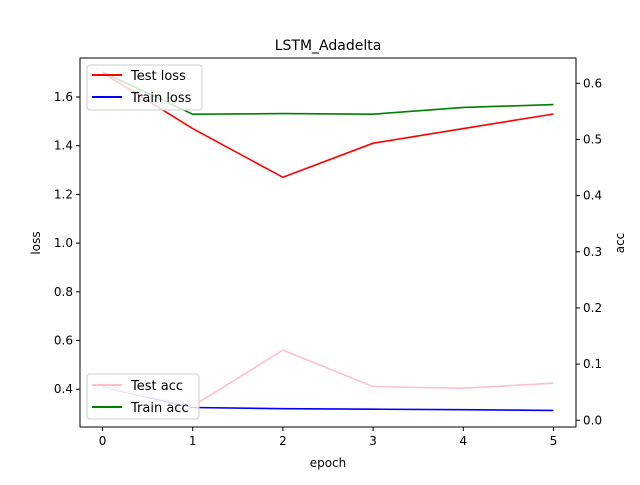 Image resolution: width=640 pixels, height=485 pixels. I want to click on y-axis-label-right: acc, so click(620, 243).